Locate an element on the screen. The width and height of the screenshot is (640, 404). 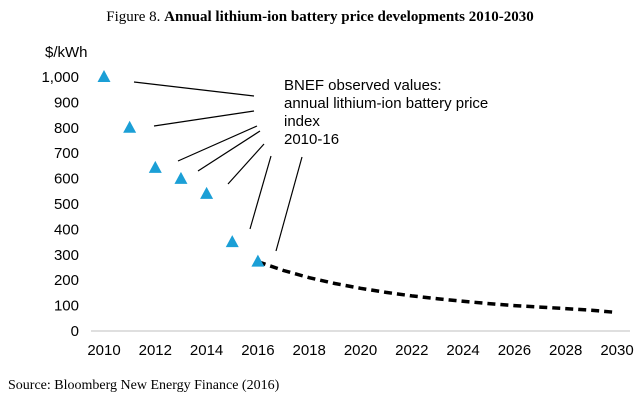
x-tick-label: 2020 is located at coordinates (360, 350).